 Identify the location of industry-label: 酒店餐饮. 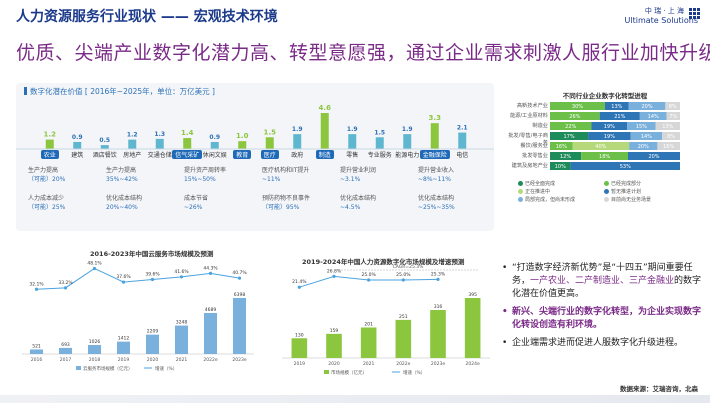
(104, 155).